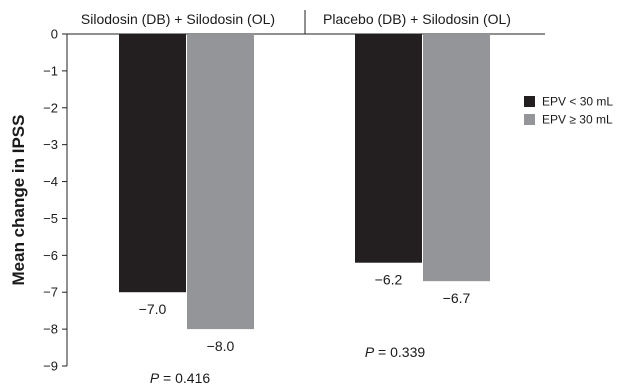 This screenshot has height=385, width=619. What do you see at coordinates (153, 309) in the screenshot?
I see `data-label: −7.0` at bounding box center [153, 309].